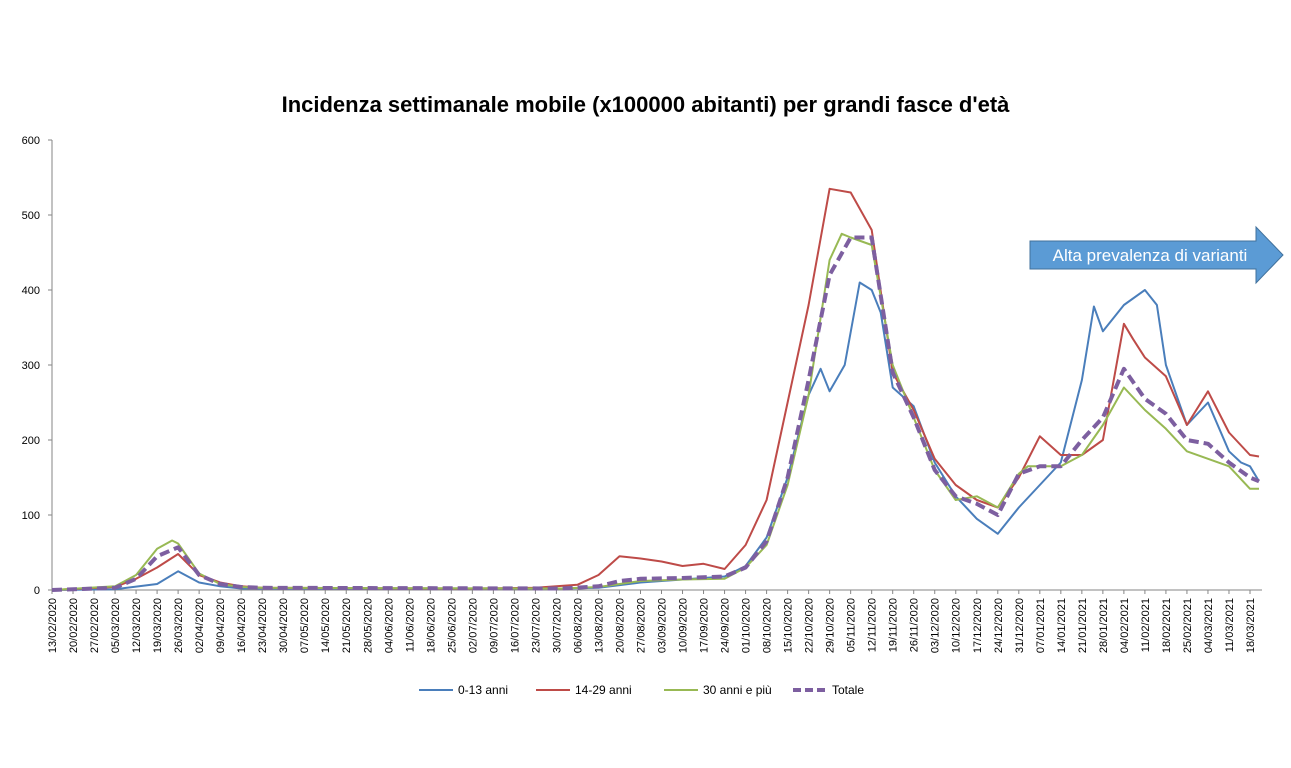  I want to click on x-tick-label: 21/01/2021, so click(1083, 625).